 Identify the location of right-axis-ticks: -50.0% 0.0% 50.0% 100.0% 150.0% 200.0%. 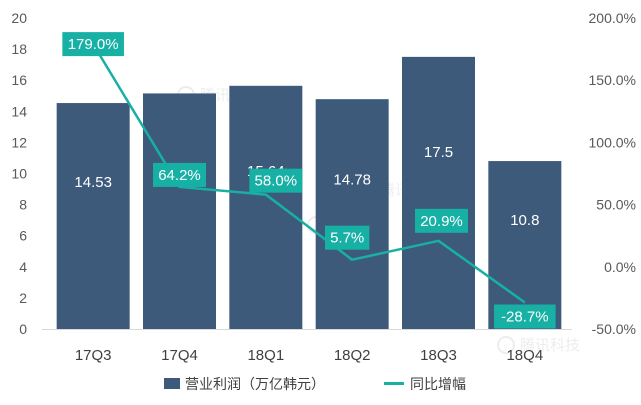
(612, 173).